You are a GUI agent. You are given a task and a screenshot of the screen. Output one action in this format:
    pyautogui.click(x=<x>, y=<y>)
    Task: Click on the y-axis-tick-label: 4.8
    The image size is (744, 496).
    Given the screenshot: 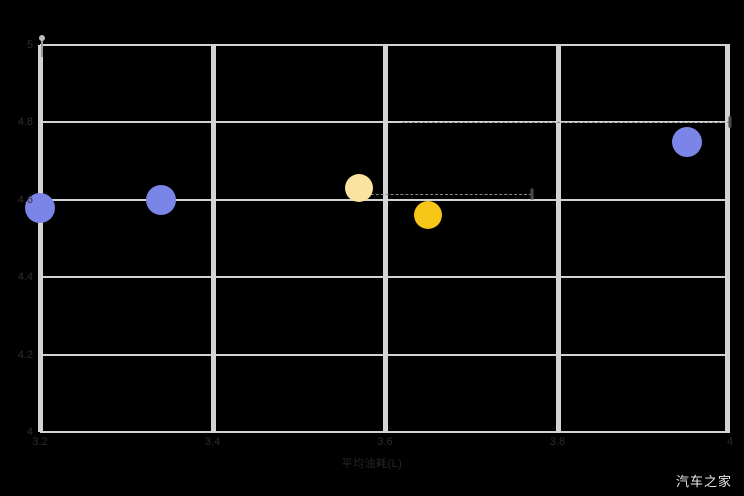 What is the action you would take?
    pyautogui.click(x=25, y=122)
    